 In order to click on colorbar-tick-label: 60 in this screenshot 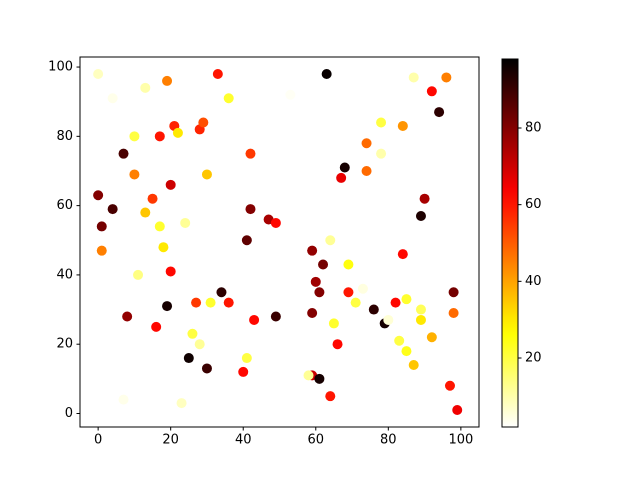, I will do `click(533, 204)`.